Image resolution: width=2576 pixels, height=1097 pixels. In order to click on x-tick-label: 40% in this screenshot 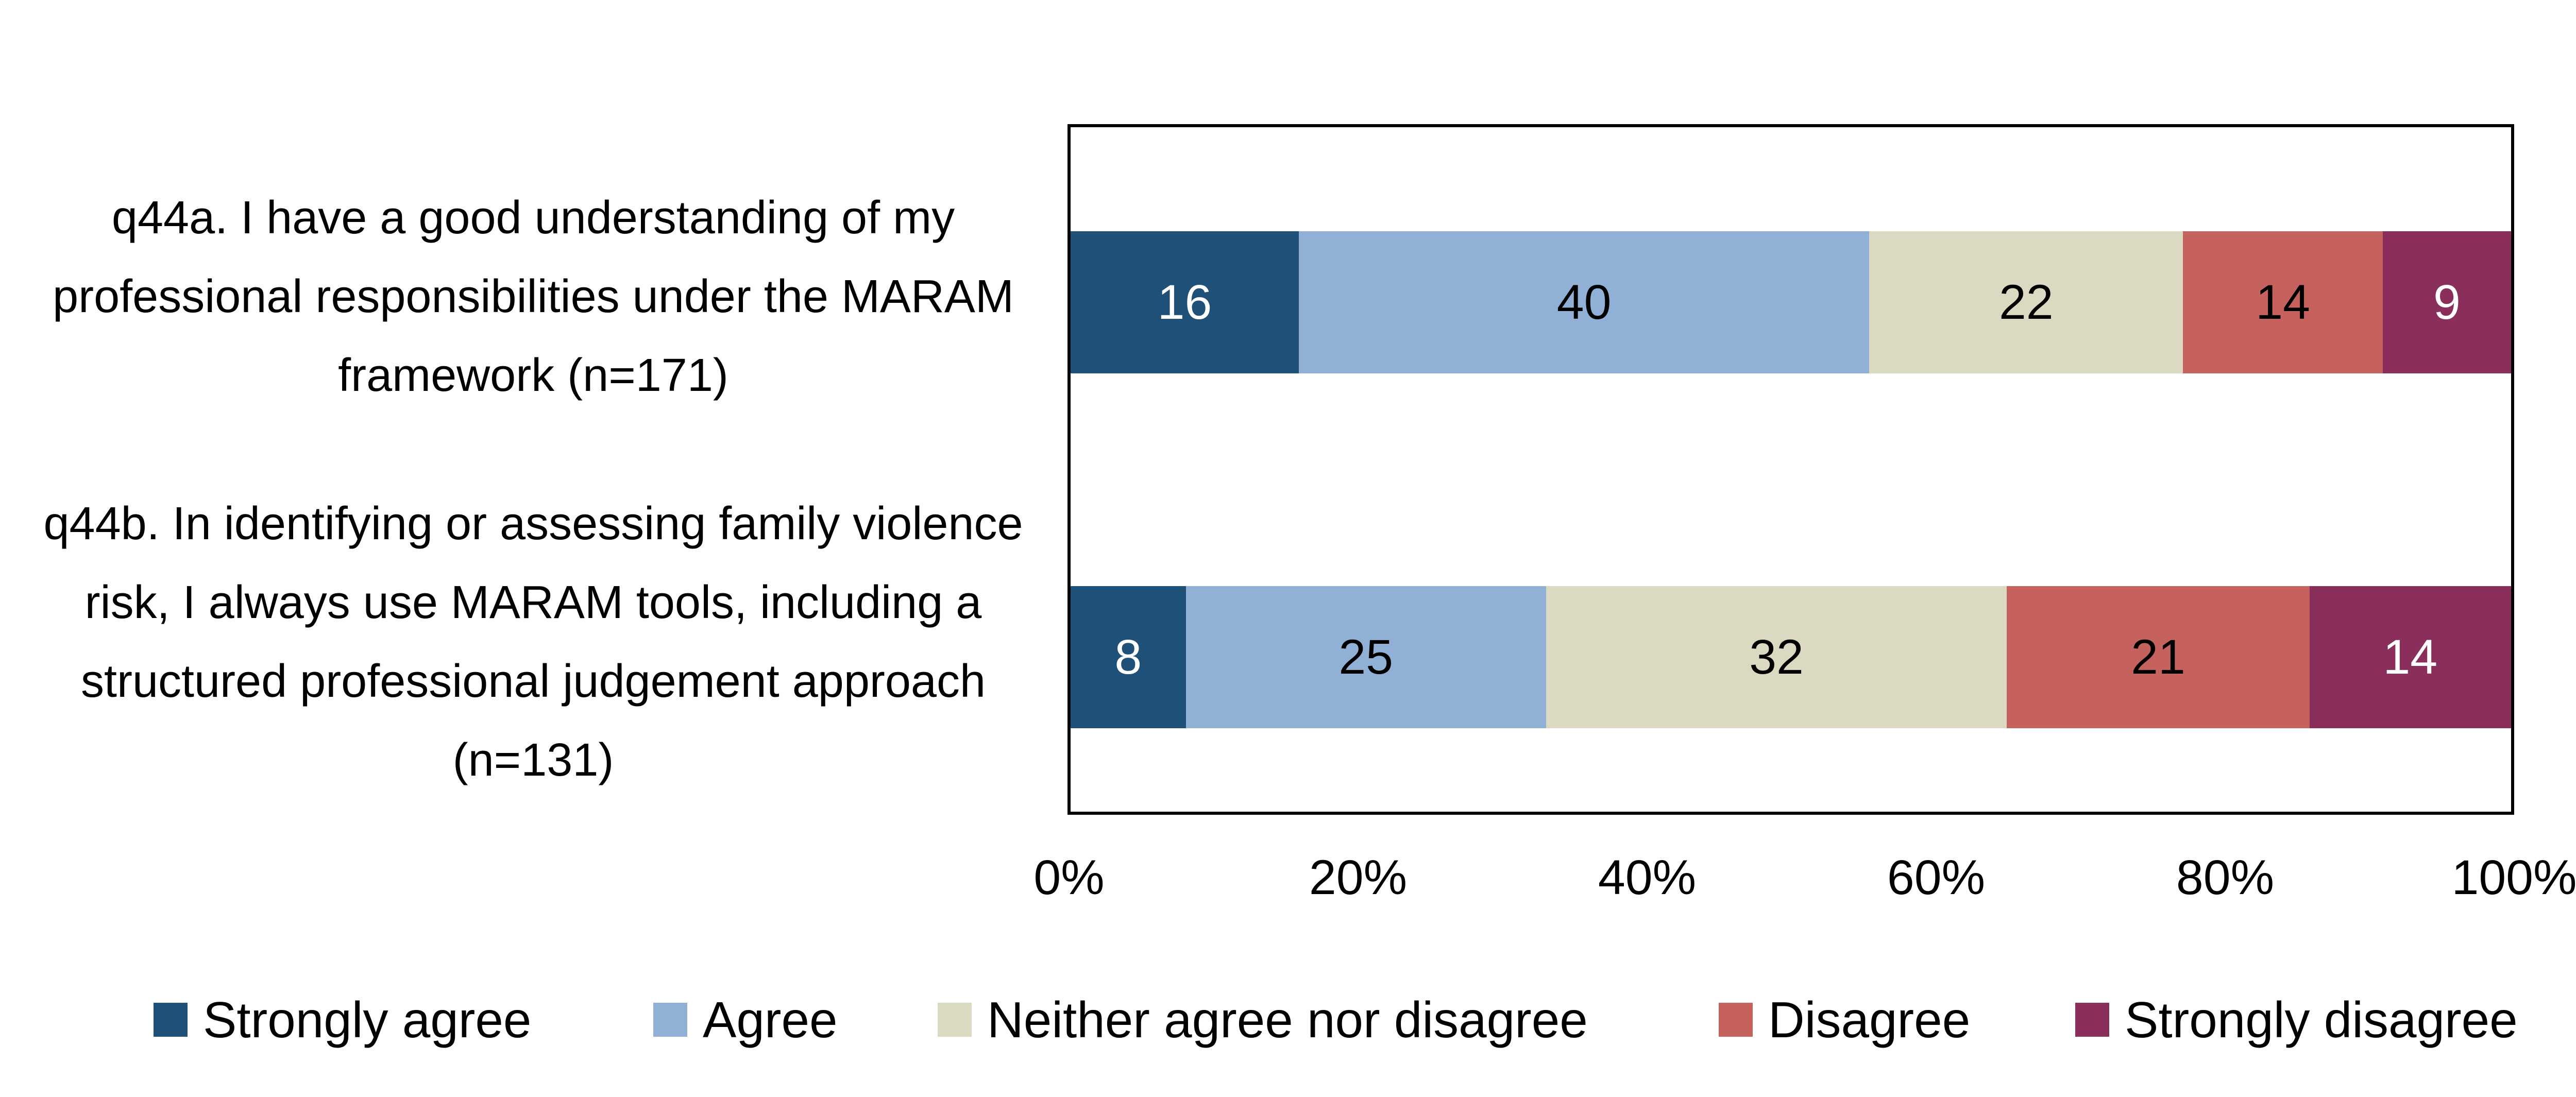, I will do `click(1647, 877)`.